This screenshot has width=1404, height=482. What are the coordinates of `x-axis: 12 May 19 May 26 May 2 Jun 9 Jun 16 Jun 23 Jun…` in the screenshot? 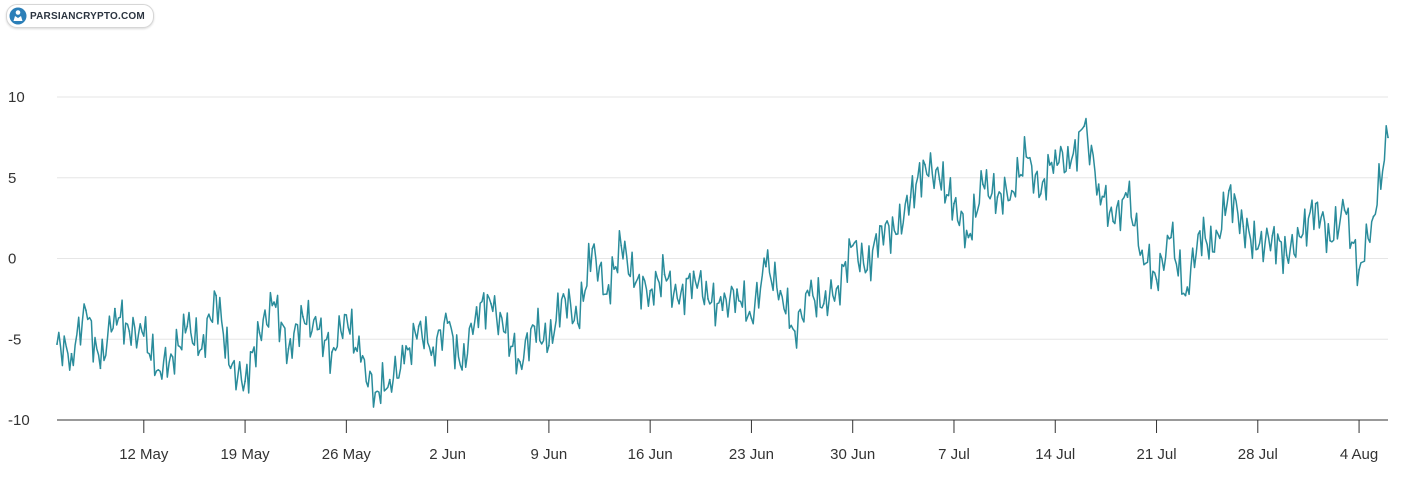 It's located at (722, 441).